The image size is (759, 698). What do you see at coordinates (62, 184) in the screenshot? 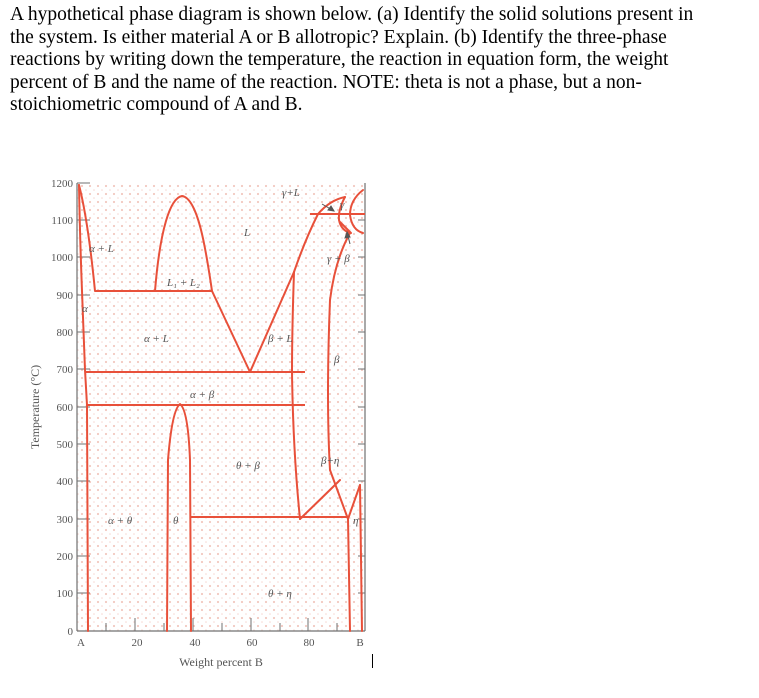
I see `y-tick-label: 1200` at bounding box center [62, 184].